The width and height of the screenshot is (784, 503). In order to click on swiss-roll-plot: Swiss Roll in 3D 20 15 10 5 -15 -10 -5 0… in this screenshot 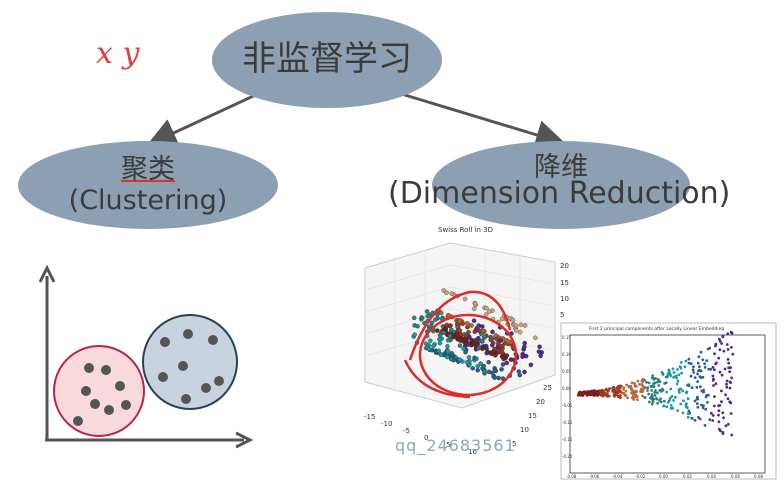, I will do `click(466, 341)`.